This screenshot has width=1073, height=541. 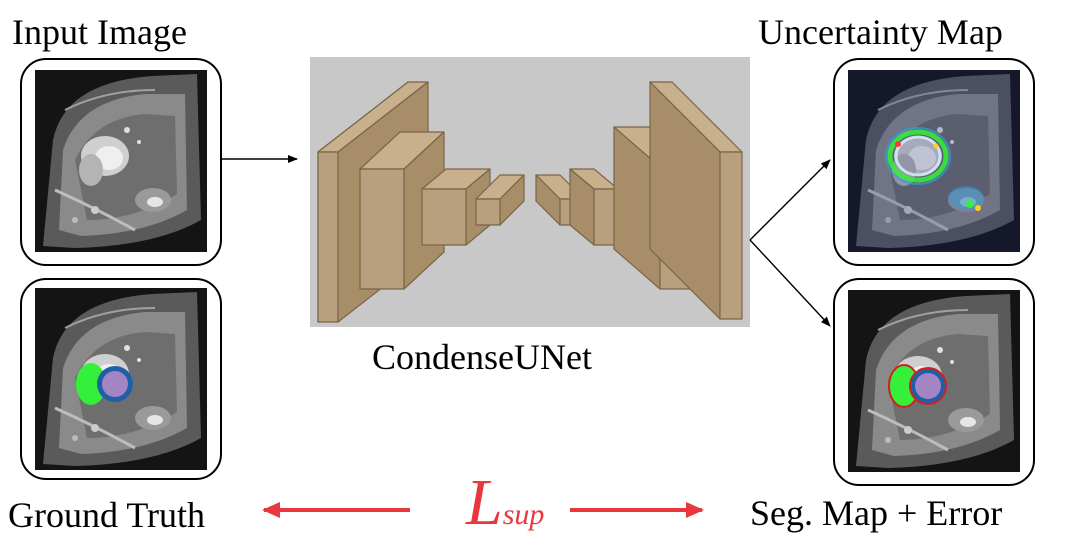 What do you see at coordinates (876, 513) in the screenshot?
I see `segmentation-label: Seg. Map + Error` at bounding box center [876, 513].